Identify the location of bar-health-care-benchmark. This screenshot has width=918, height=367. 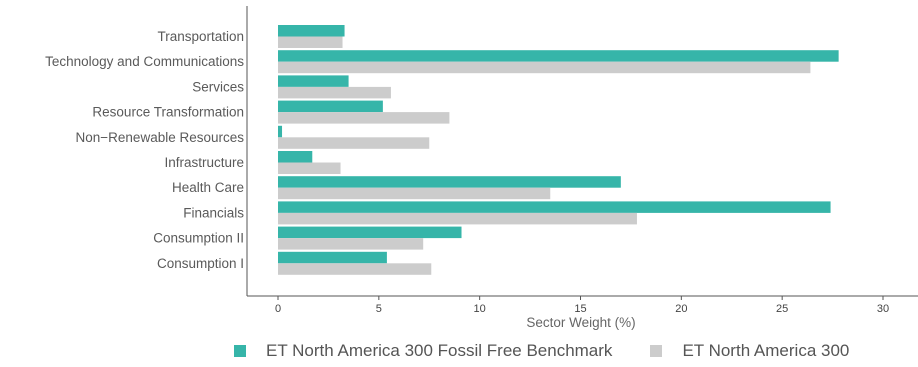
(414, 193).